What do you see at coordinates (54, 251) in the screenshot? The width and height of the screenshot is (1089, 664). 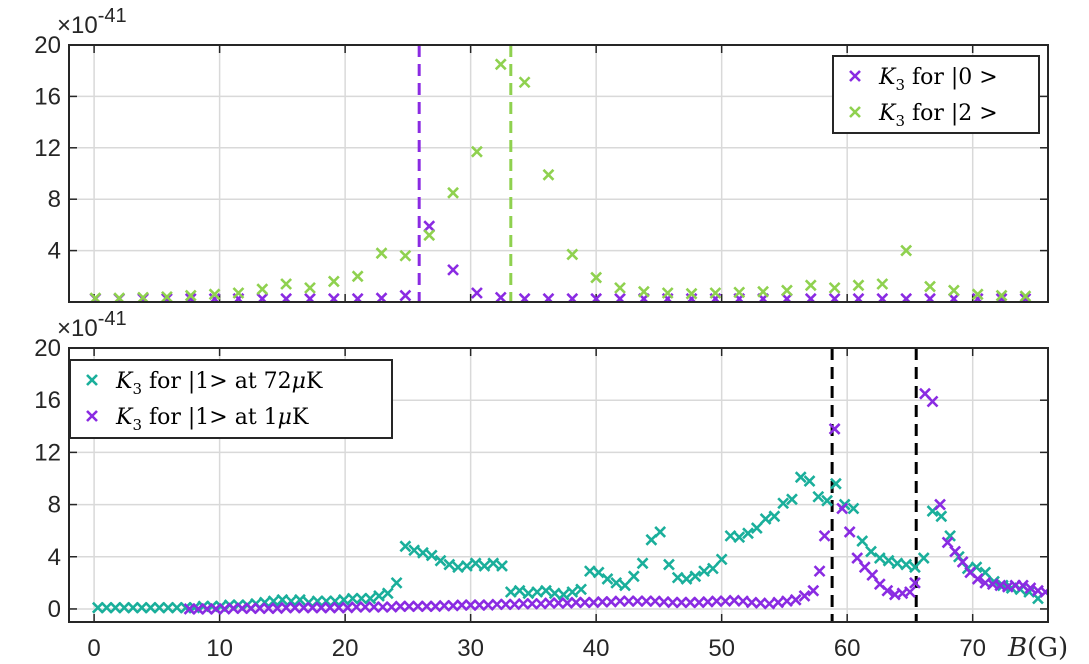 I see `top-ytick-label-4: 4` at bounding box center [54, 251].